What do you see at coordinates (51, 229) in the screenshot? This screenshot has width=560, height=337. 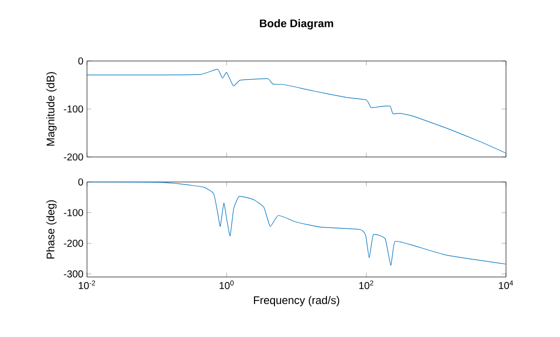 I see `y-axis-title: Phase (deg)` at bounding box center [51, 229].